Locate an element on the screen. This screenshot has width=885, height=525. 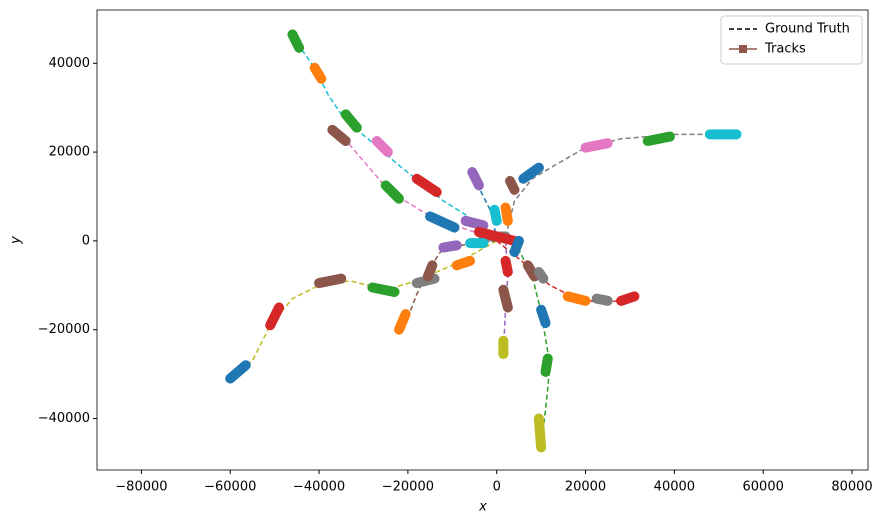
legend-label: Ground Truth is located at coordinates (807, 29).